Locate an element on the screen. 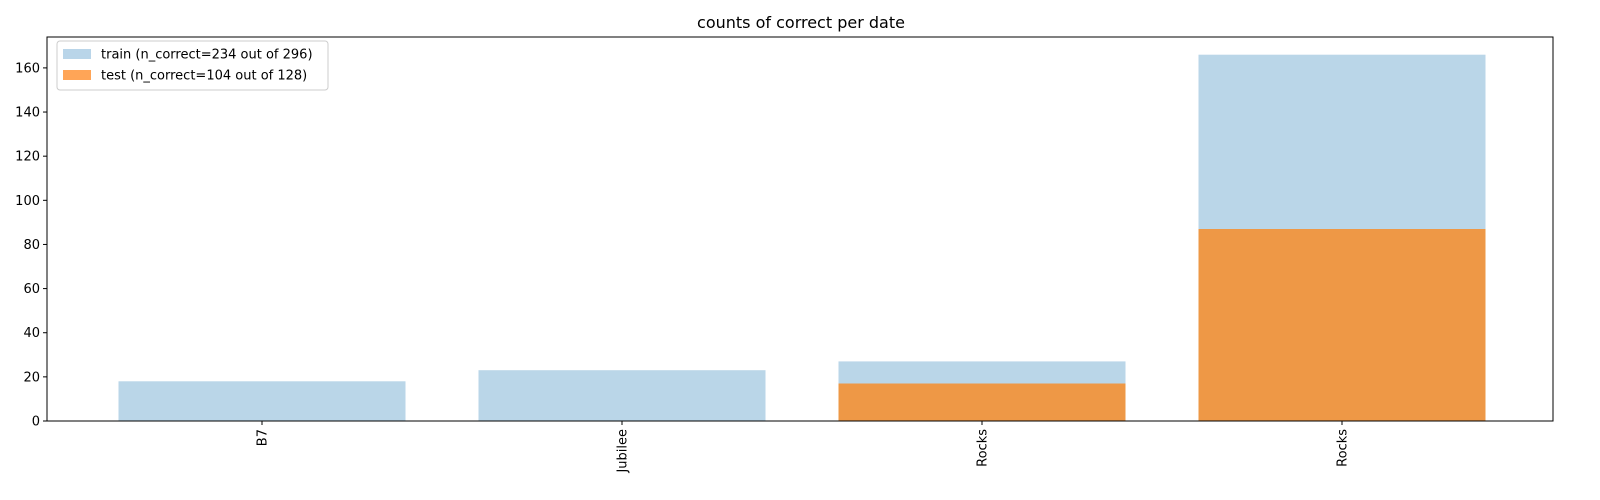 Image resolution: width=1600 pixels, height=500 pixels. x-tick-label-2: Rocks is located at coordinates (983, 448).